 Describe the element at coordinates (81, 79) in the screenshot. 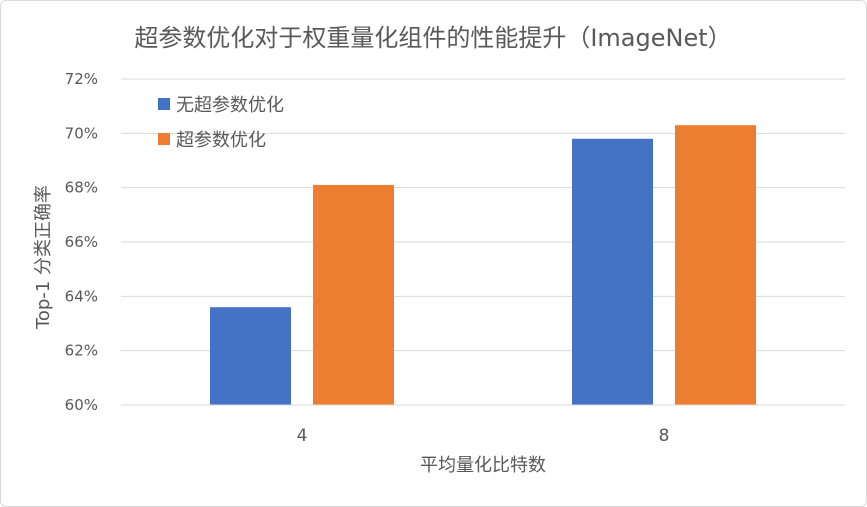

I see `y-tick-label: 72%` at that location.